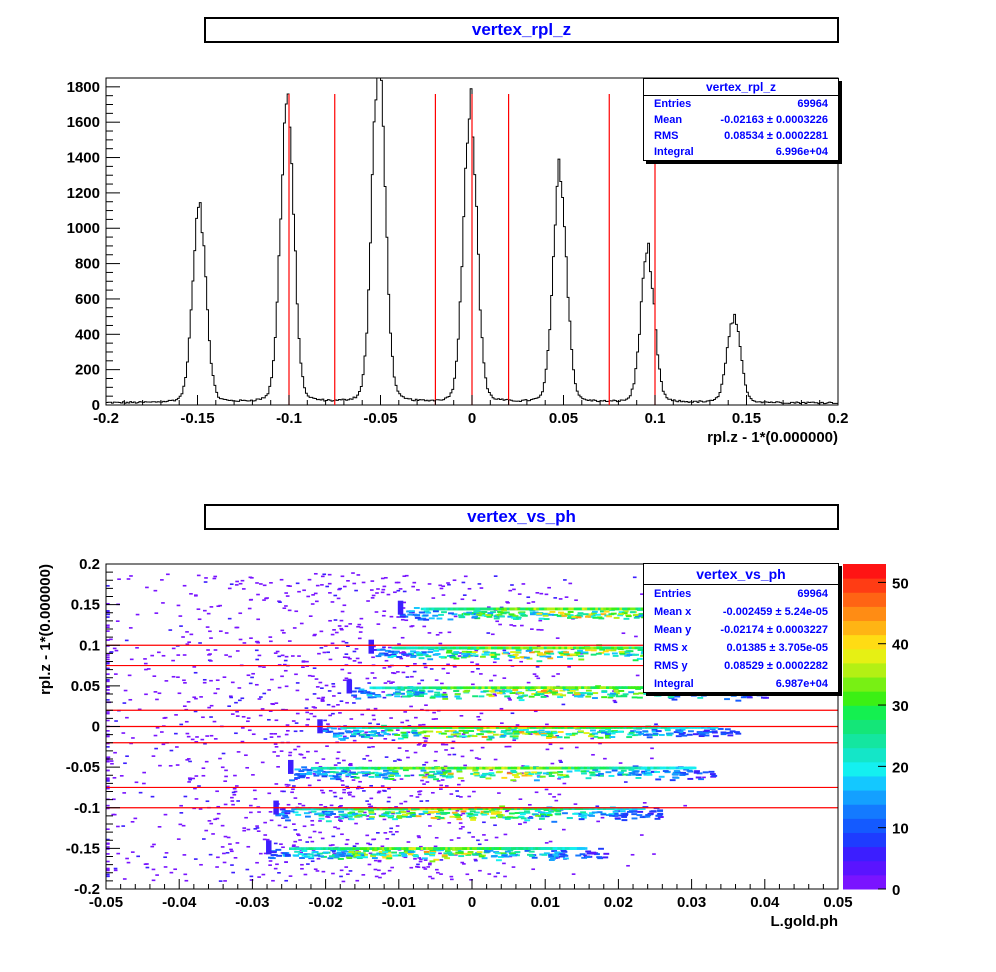 This screenshot has height=972, width=996. Describe the element at coordinates (197, 418) in the screenshot. I see `x-tick-label: -0.15` at that location.